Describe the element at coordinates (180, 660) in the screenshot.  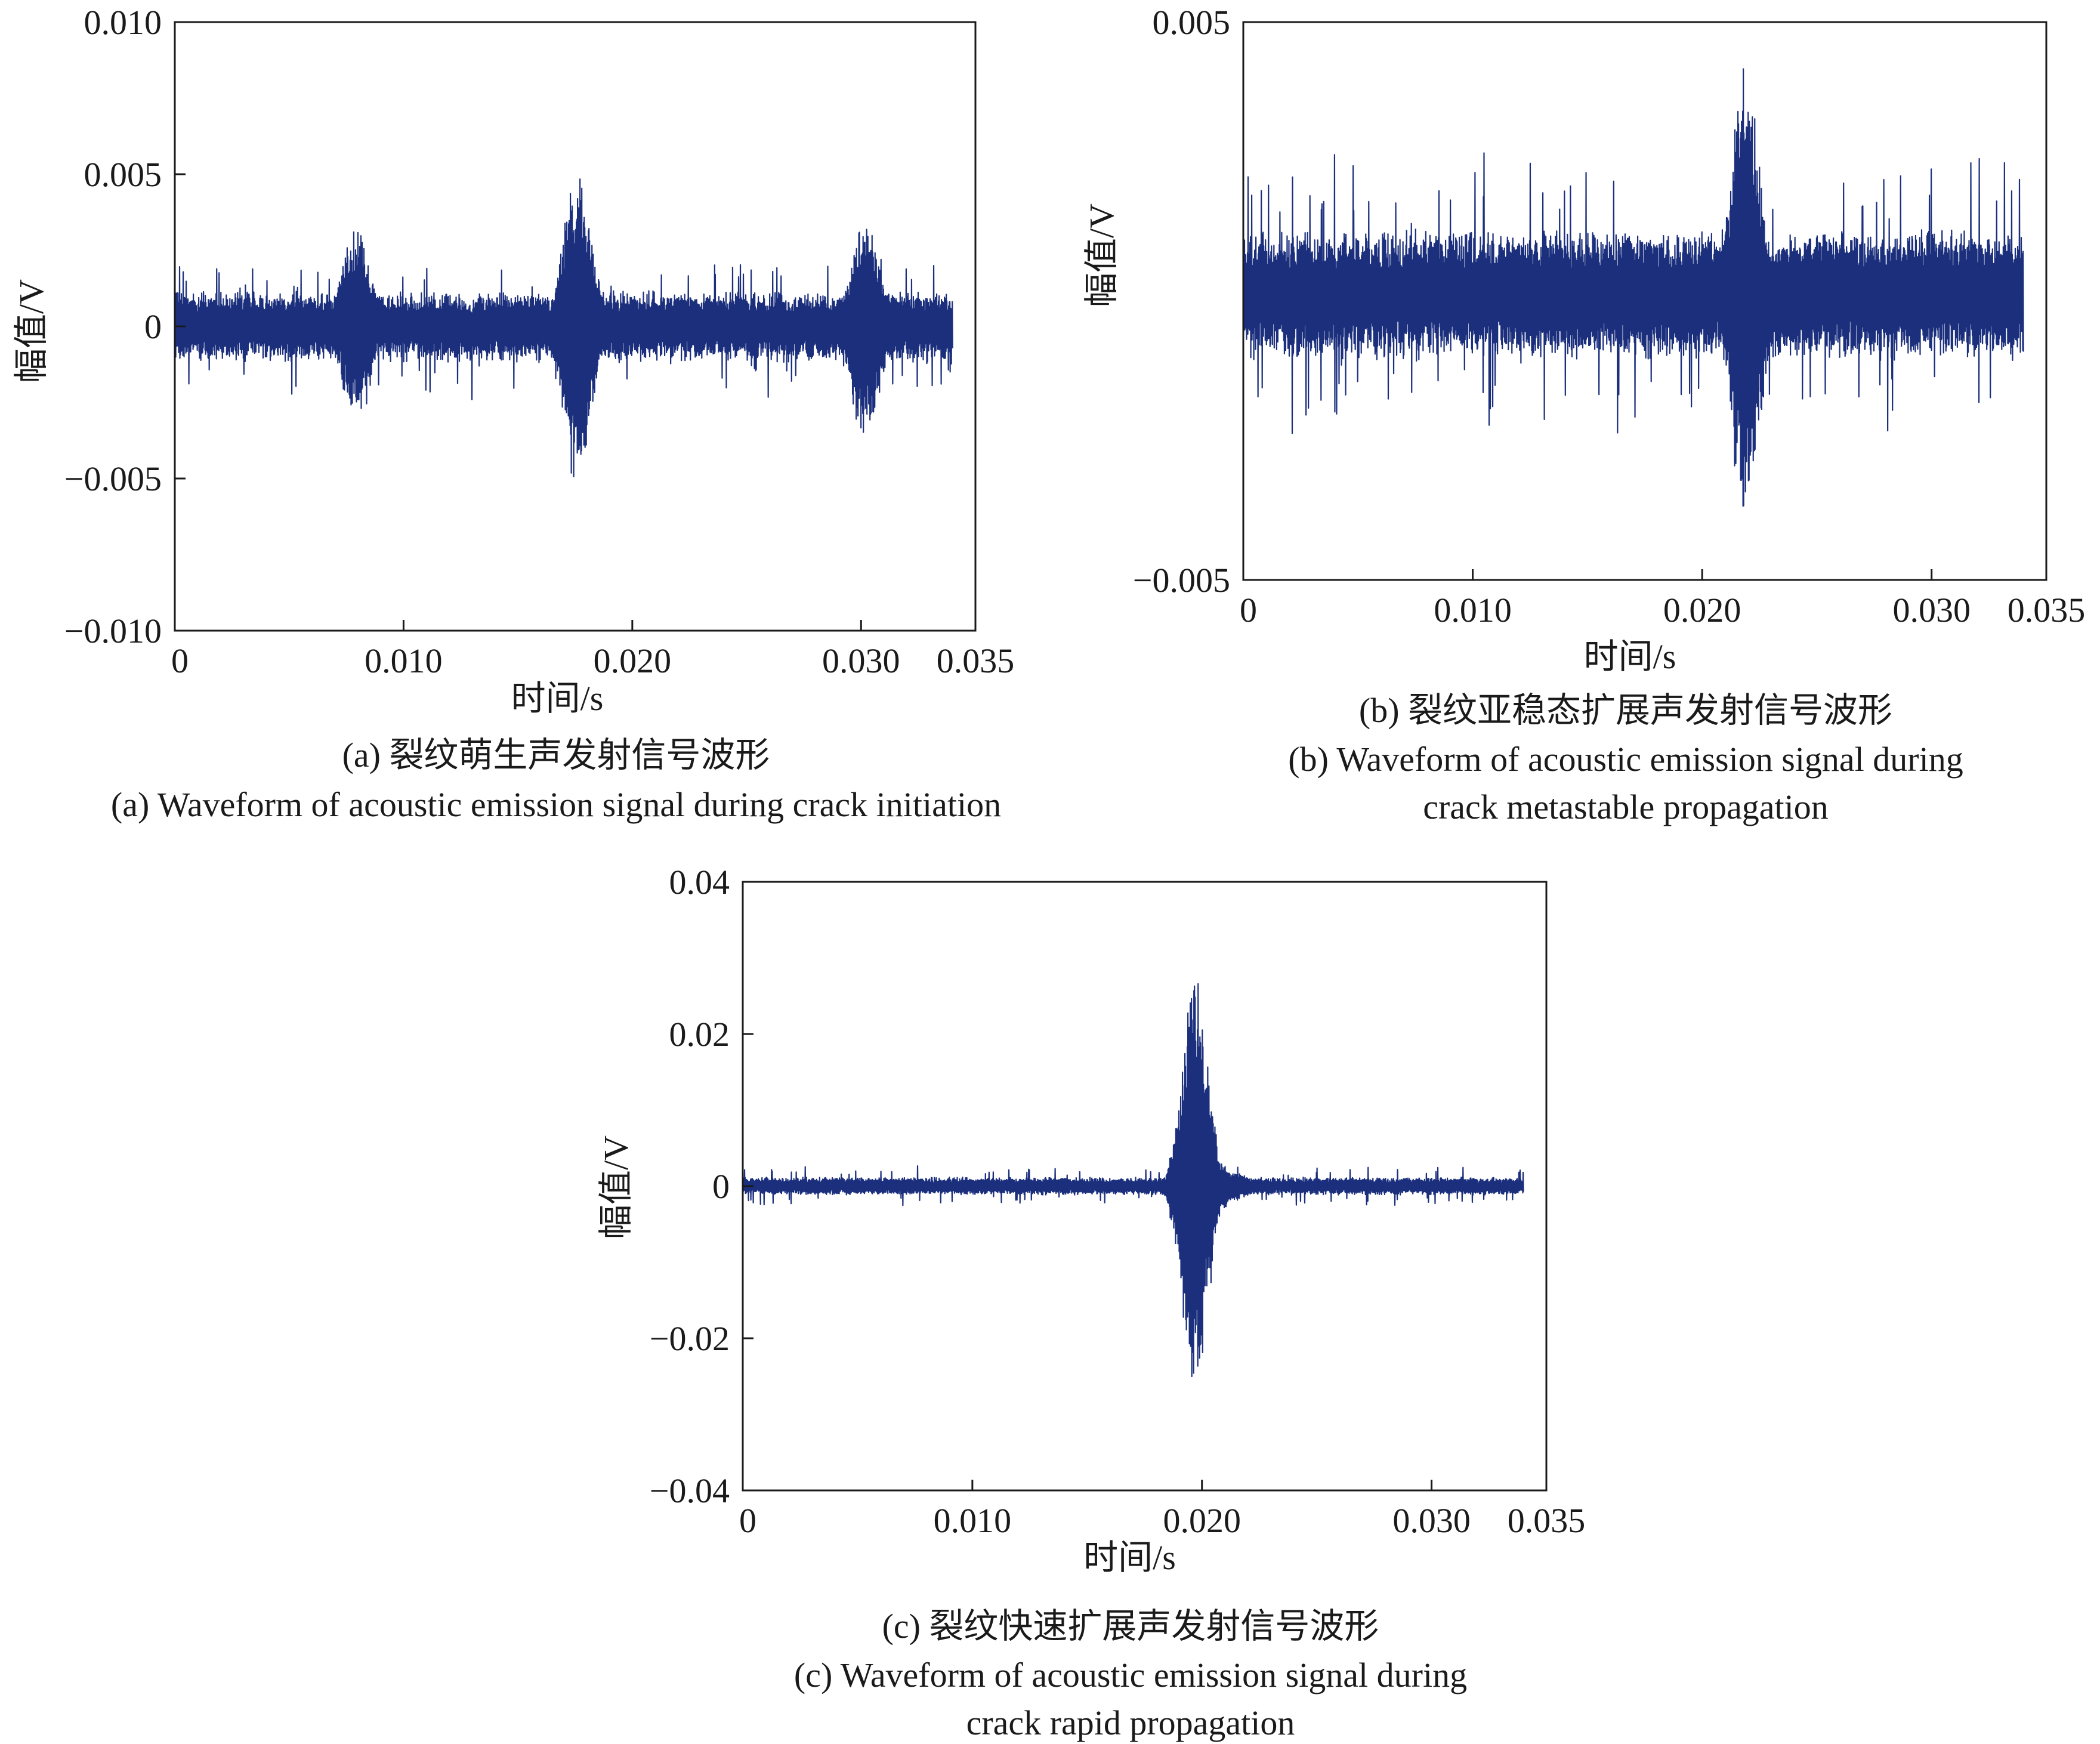
I see `chart-a-xtick-label: 0` at that location.